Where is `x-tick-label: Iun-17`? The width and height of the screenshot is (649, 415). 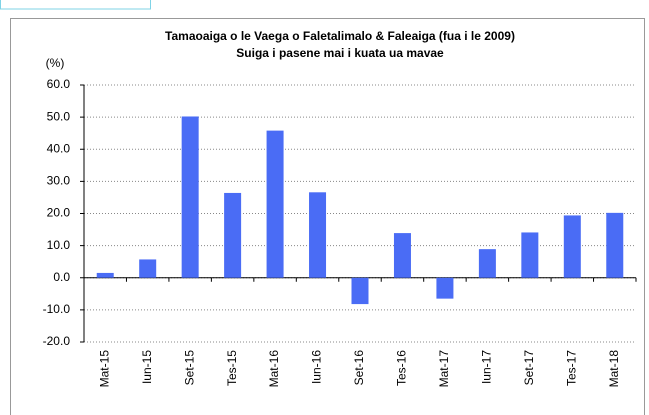
x-tick-label: Iun-17 is located at coordinates (487, 367).